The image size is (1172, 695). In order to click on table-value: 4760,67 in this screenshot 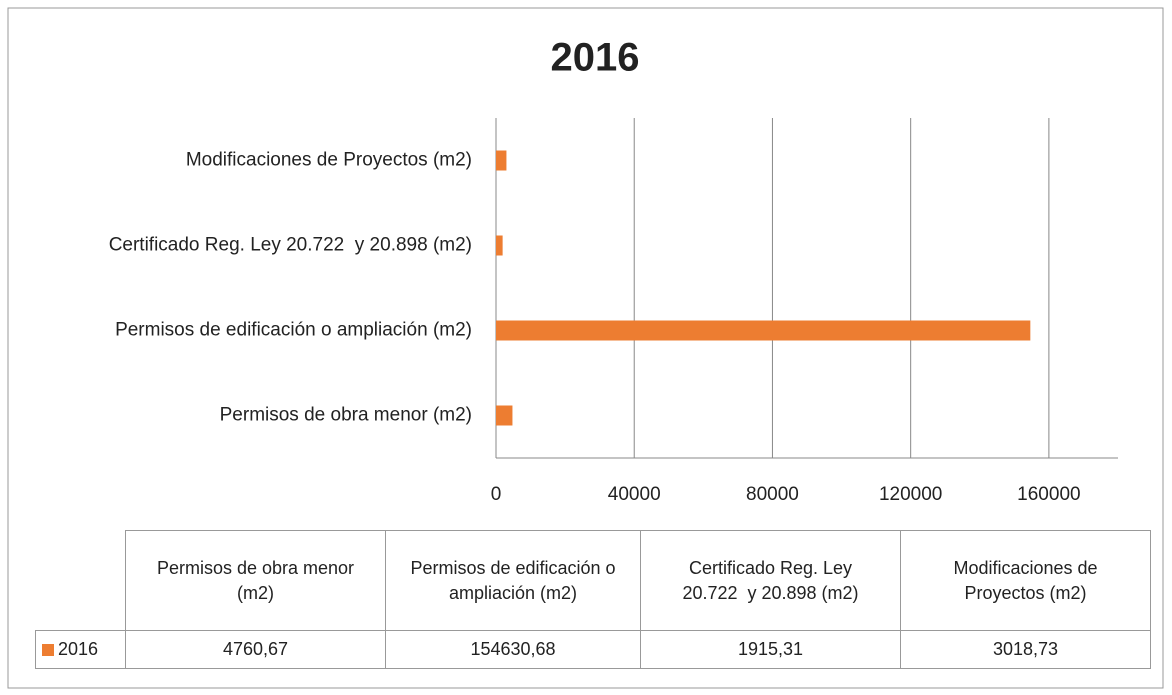, I will do `click(255, 649)`.